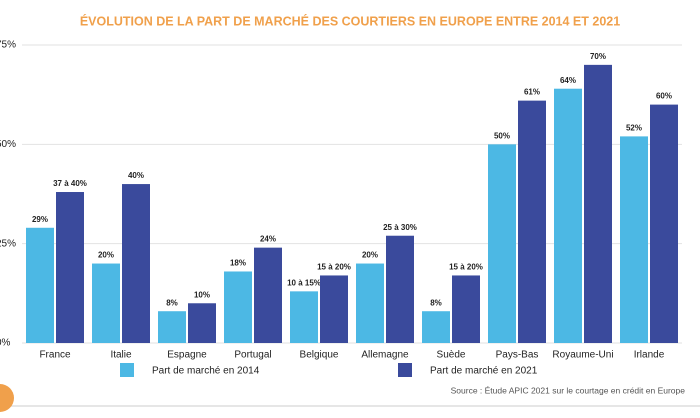  Describe the element at coordinates (8, 144) in the screenshot. I see `y-tick-label: 50%` at that location.